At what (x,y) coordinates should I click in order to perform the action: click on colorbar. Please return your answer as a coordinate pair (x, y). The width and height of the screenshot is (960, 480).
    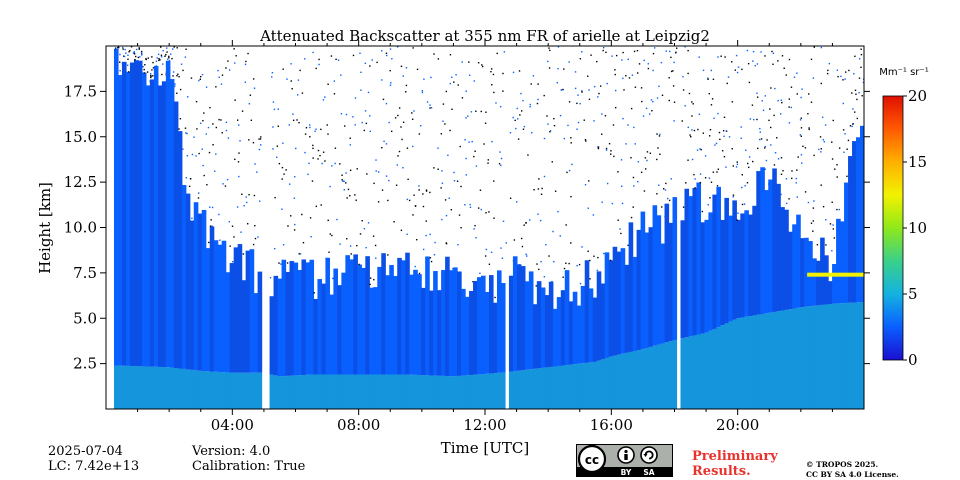
    Looking at the image, I should click on (893, 228).